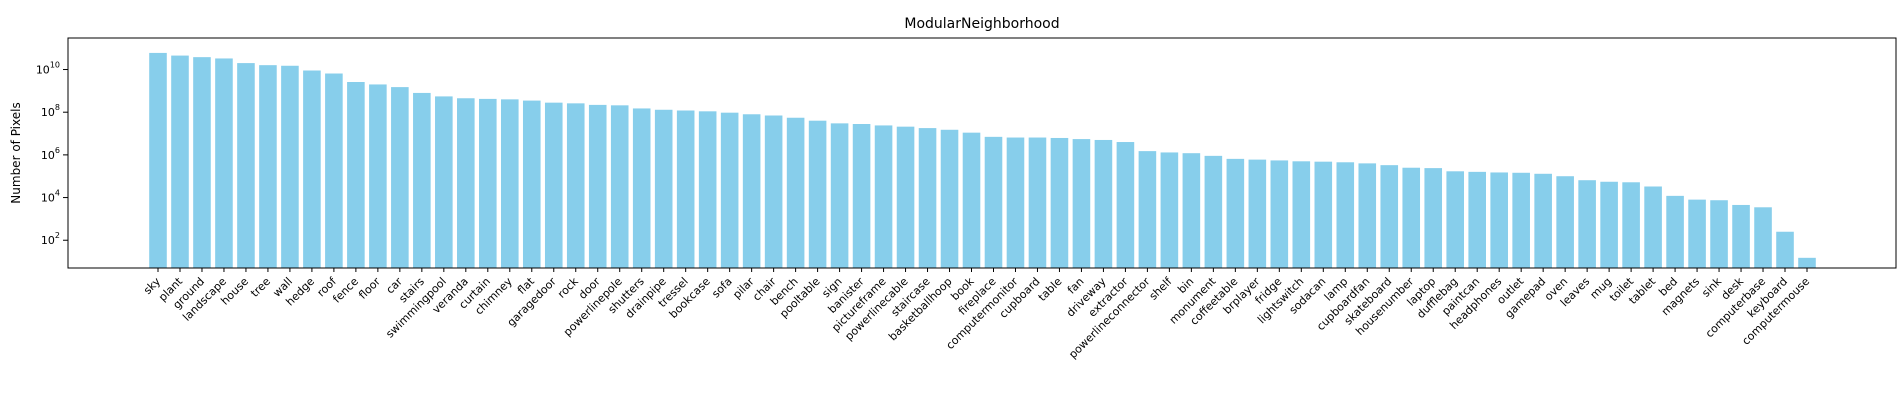 The height and width of the screenshot is (404, 1900). I want to click on y-tick-label: 10⁸, so click(50, 111).